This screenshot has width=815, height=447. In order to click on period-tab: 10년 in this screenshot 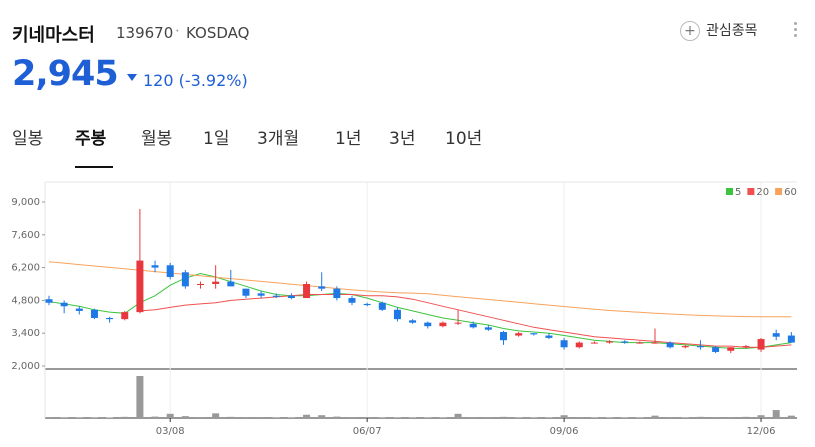, I will do `click(464, 139)`.